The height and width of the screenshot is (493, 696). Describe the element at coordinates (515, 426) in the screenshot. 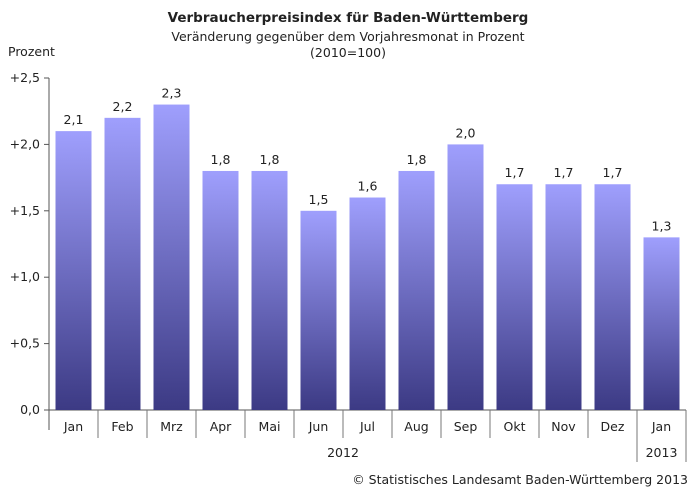

I see `x-tick-label: Okt` at that location.